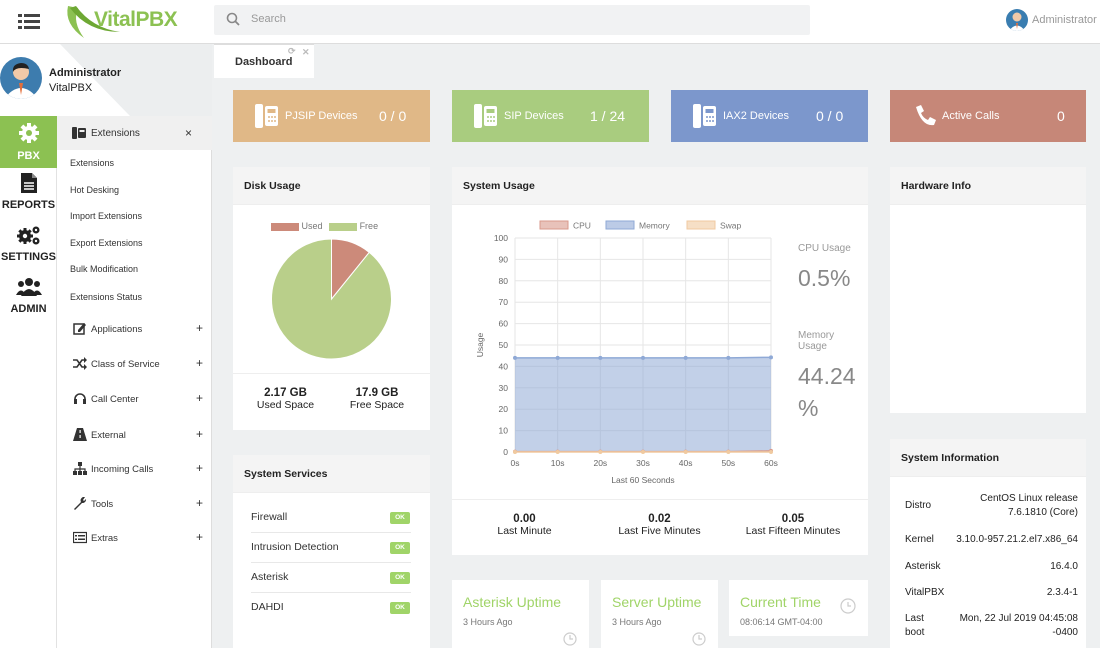 The width and height of the screenshot is (1100, 648). What do you see at coordinates (642, 480) in the screenshot?
I see `x-axis-label: Last 60 Seconds` at bounding box center [642, 480].